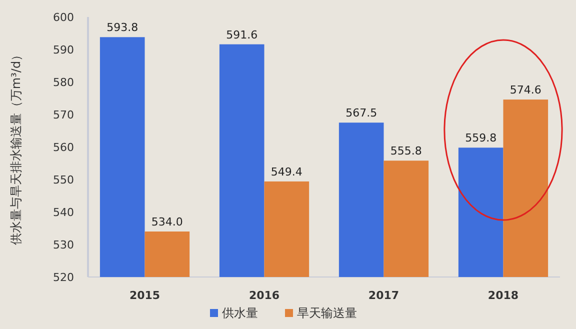  Describe the element at coordinates (63, 212) in the screenshot. I see `y-tick-label: 540` at that location.